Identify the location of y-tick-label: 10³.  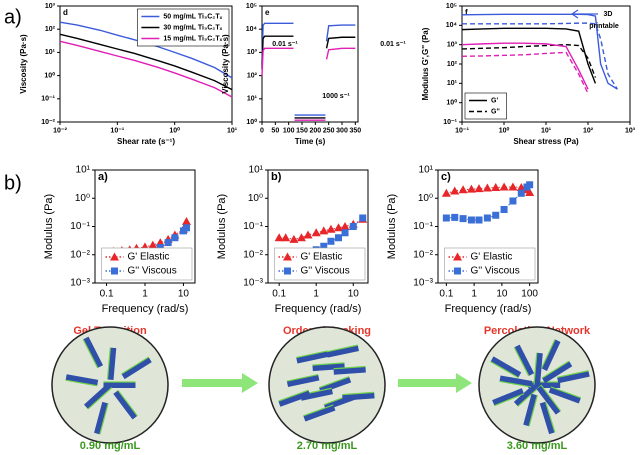
(252, 52).